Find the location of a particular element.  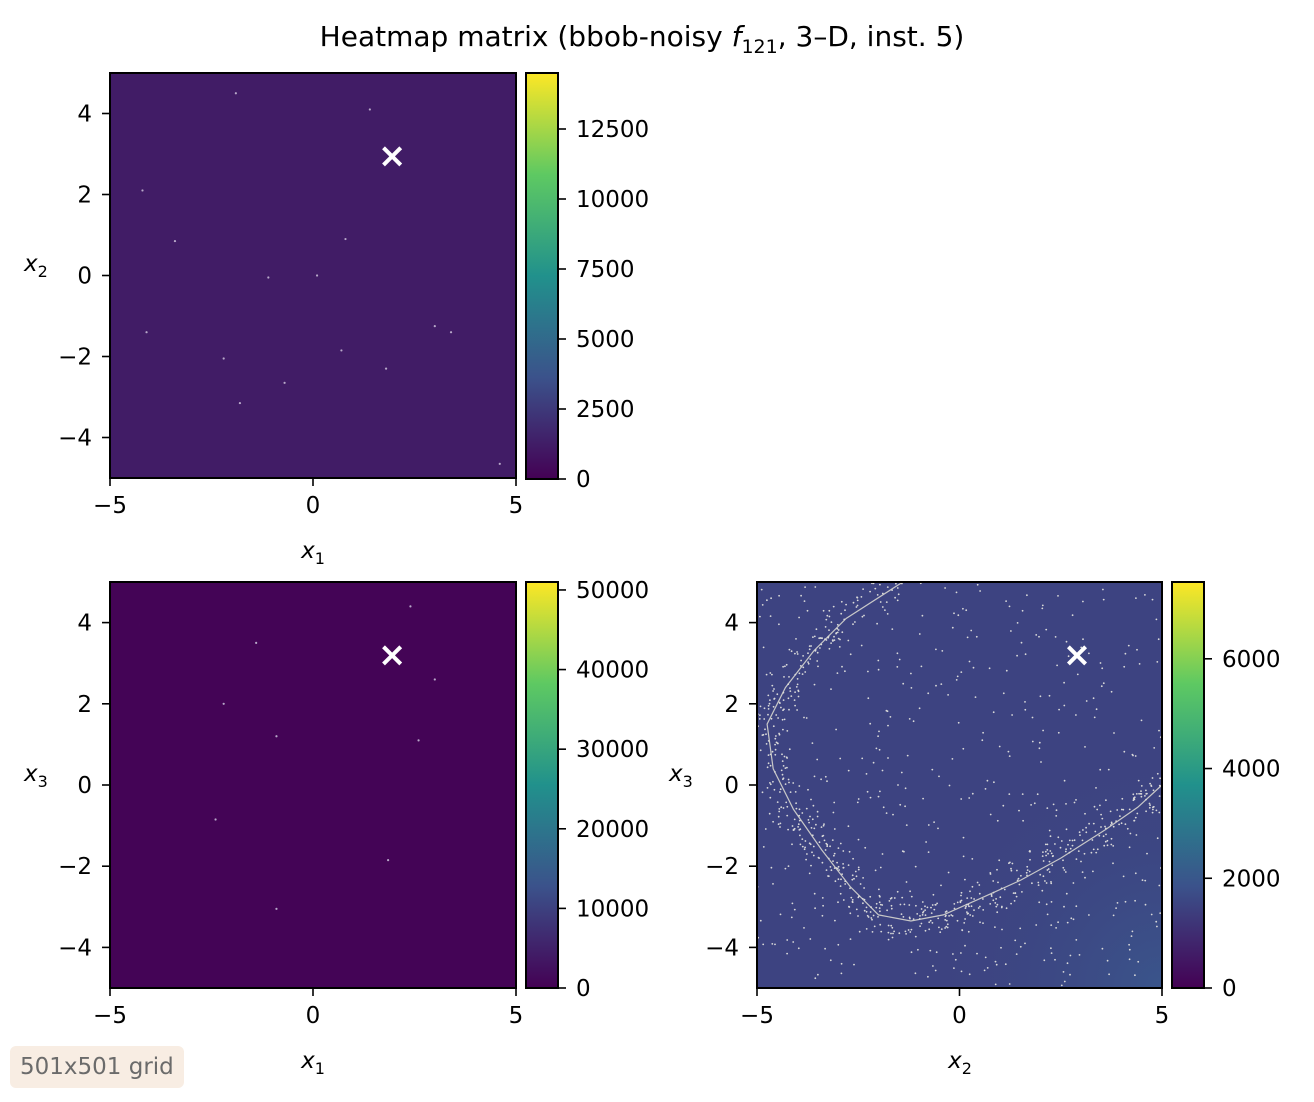

colorbar-frame-x1-x3 is located at coordinates (542, 785).